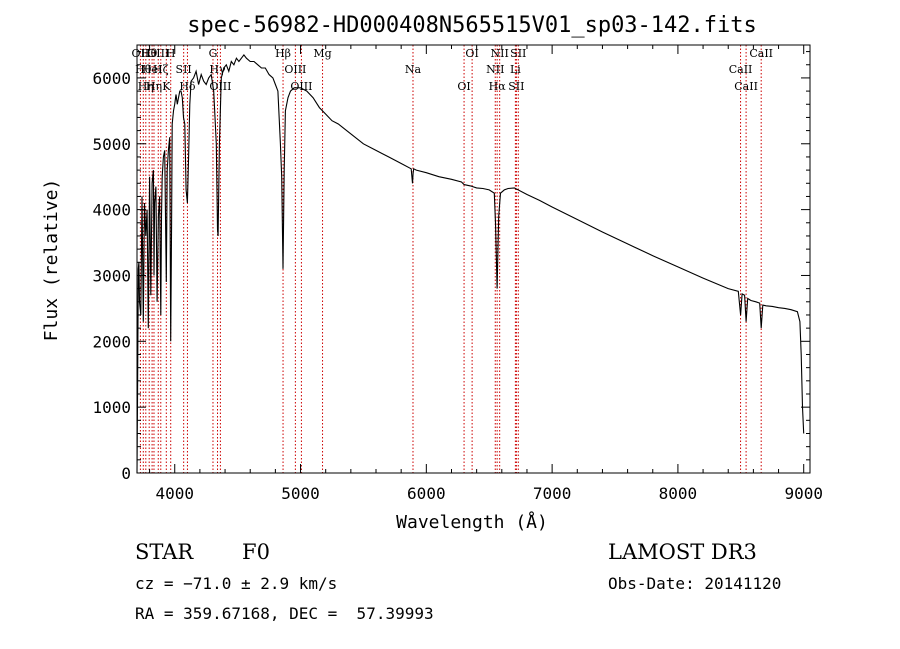 The image size is (900, 649). Describe the element at coordinates (111, 341) in the screenshot. I see `y-tick-label: 2000` at that location.